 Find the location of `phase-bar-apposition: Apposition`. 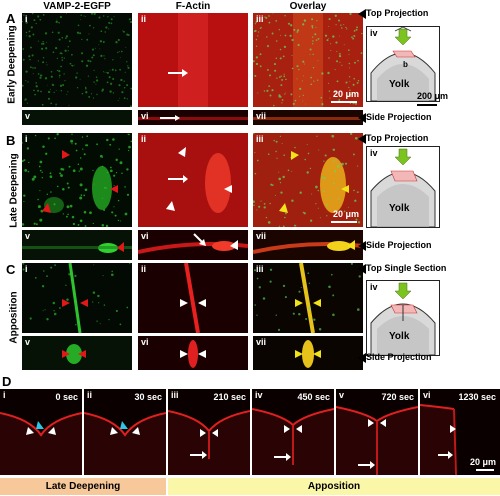

phase-bar-apposition: Apposition is located at coordinates (334, 486).